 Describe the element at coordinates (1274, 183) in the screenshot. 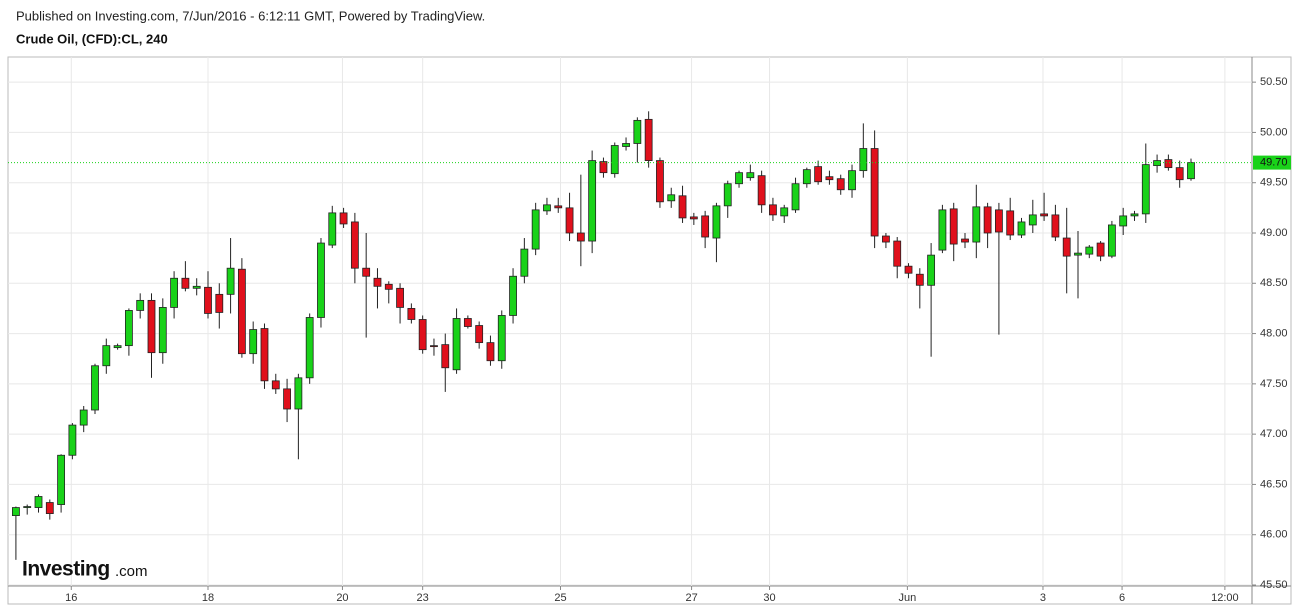

I see `y-tick-label: 49.50` at that location.